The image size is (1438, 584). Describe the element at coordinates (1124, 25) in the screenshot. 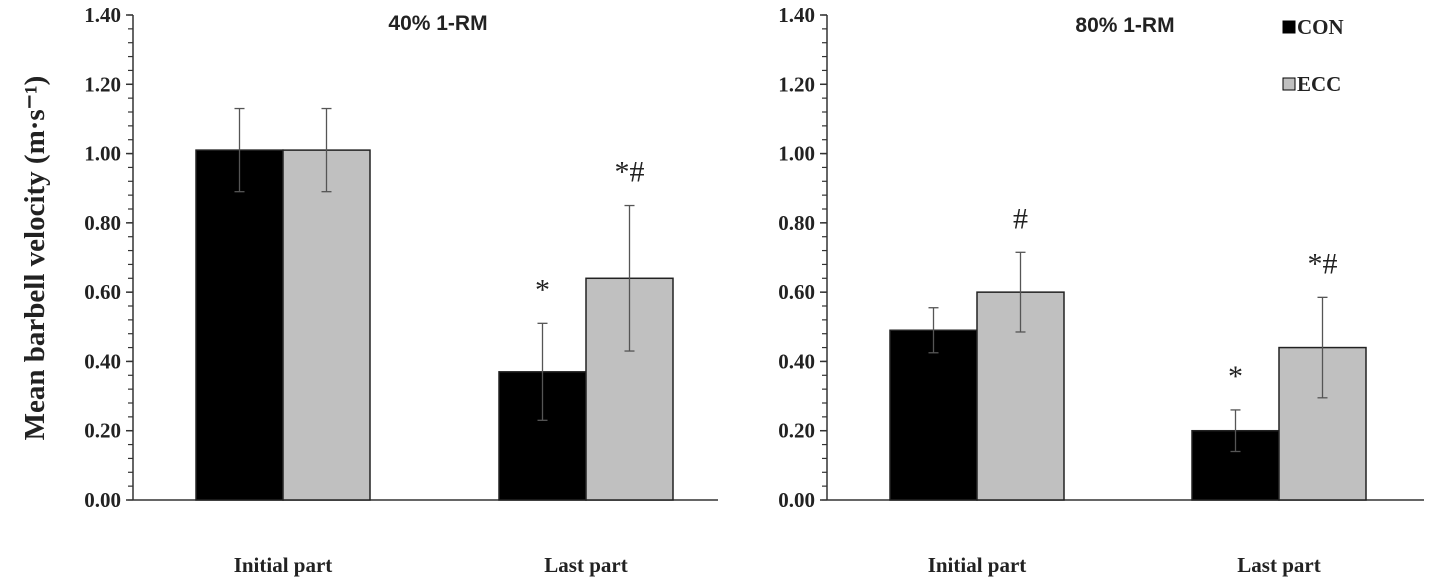

I see `chart-title-right: 80% 1-RM` at that location.